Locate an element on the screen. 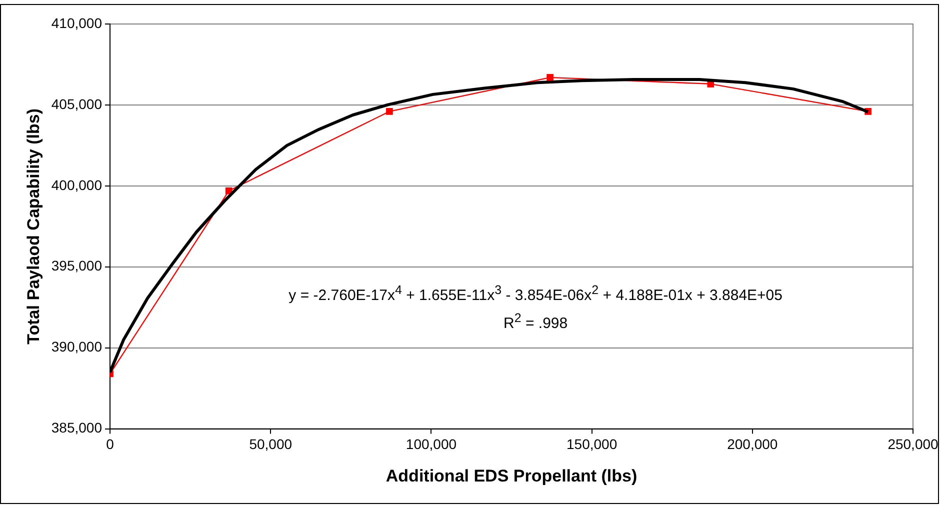 Image resolution: width=943 pixels, height=509 pixels. y-tick-label: 410,000 is located at coordinates (76, 22).